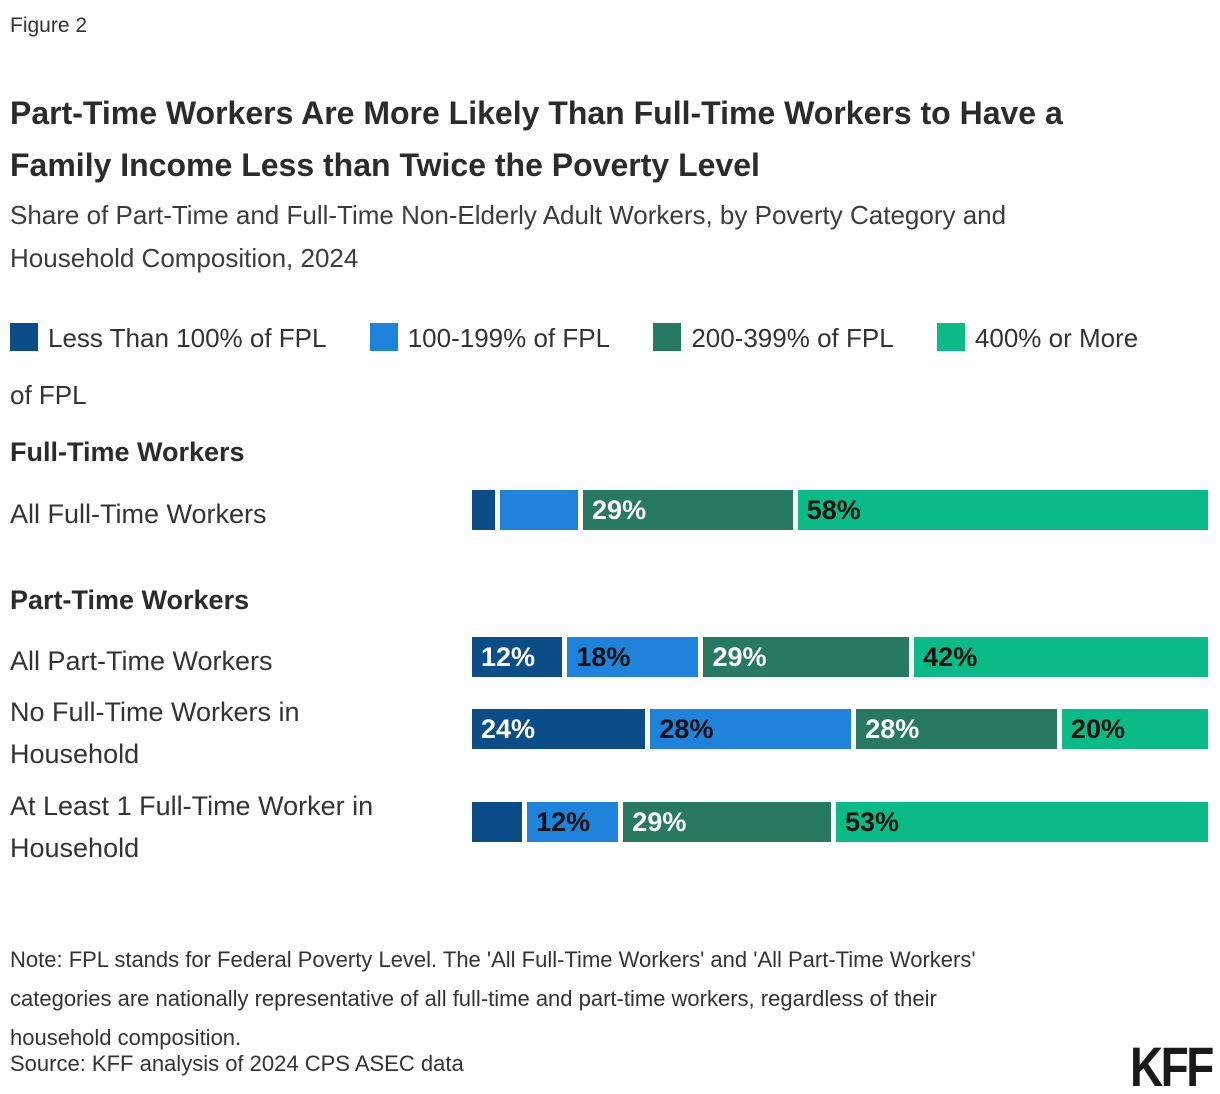 This screenshot has height=1094, width=1220. What do you see at coordinates (1002, 510) in the screenshot?
I see `bar-segment: 58%` at bounding box center [1002, 510].